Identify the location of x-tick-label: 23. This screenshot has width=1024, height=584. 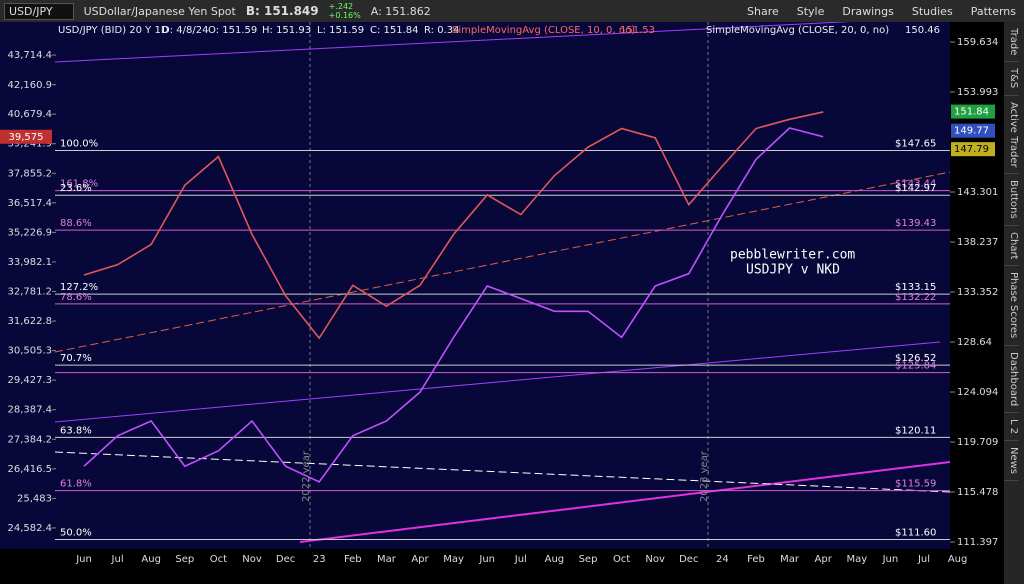
(319, 559).